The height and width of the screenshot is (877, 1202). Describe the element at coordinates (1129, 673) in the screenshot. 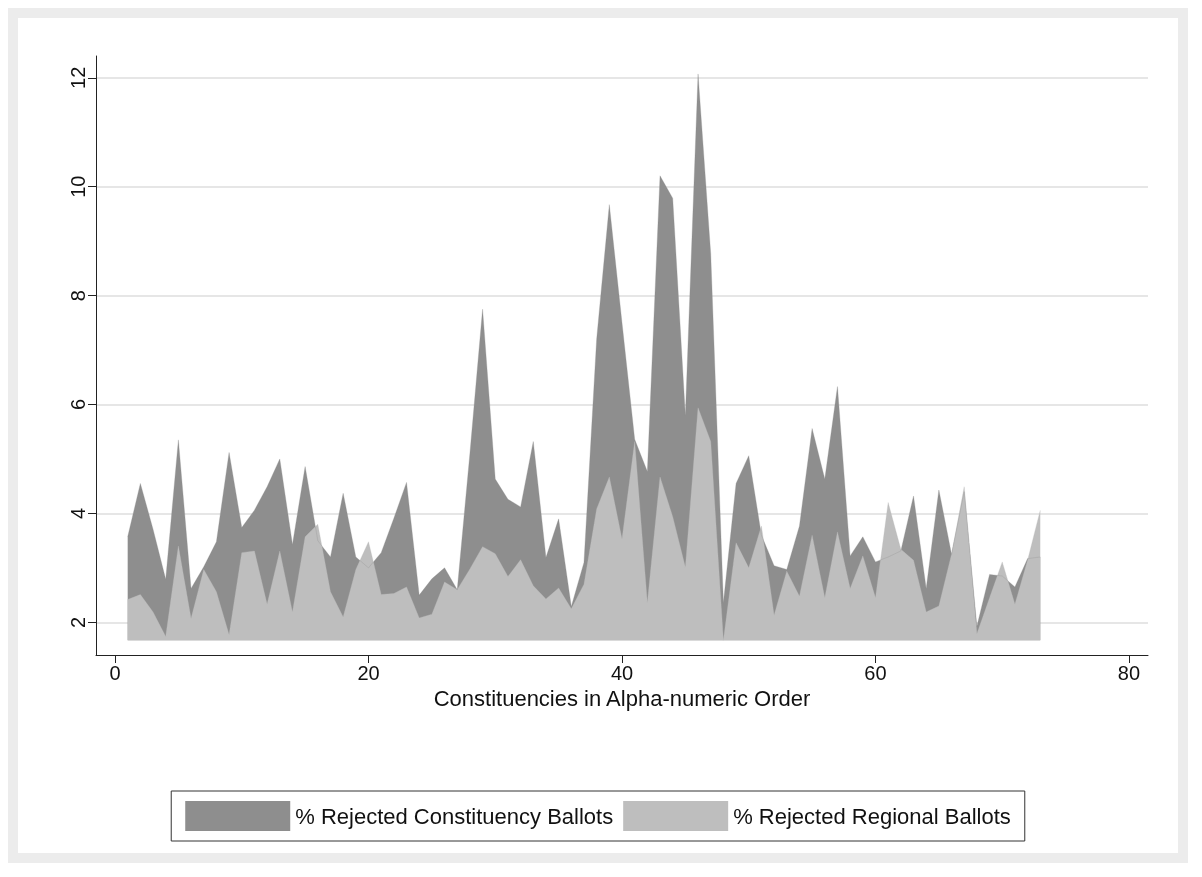

I see `x-tick-label: 80` at that location.